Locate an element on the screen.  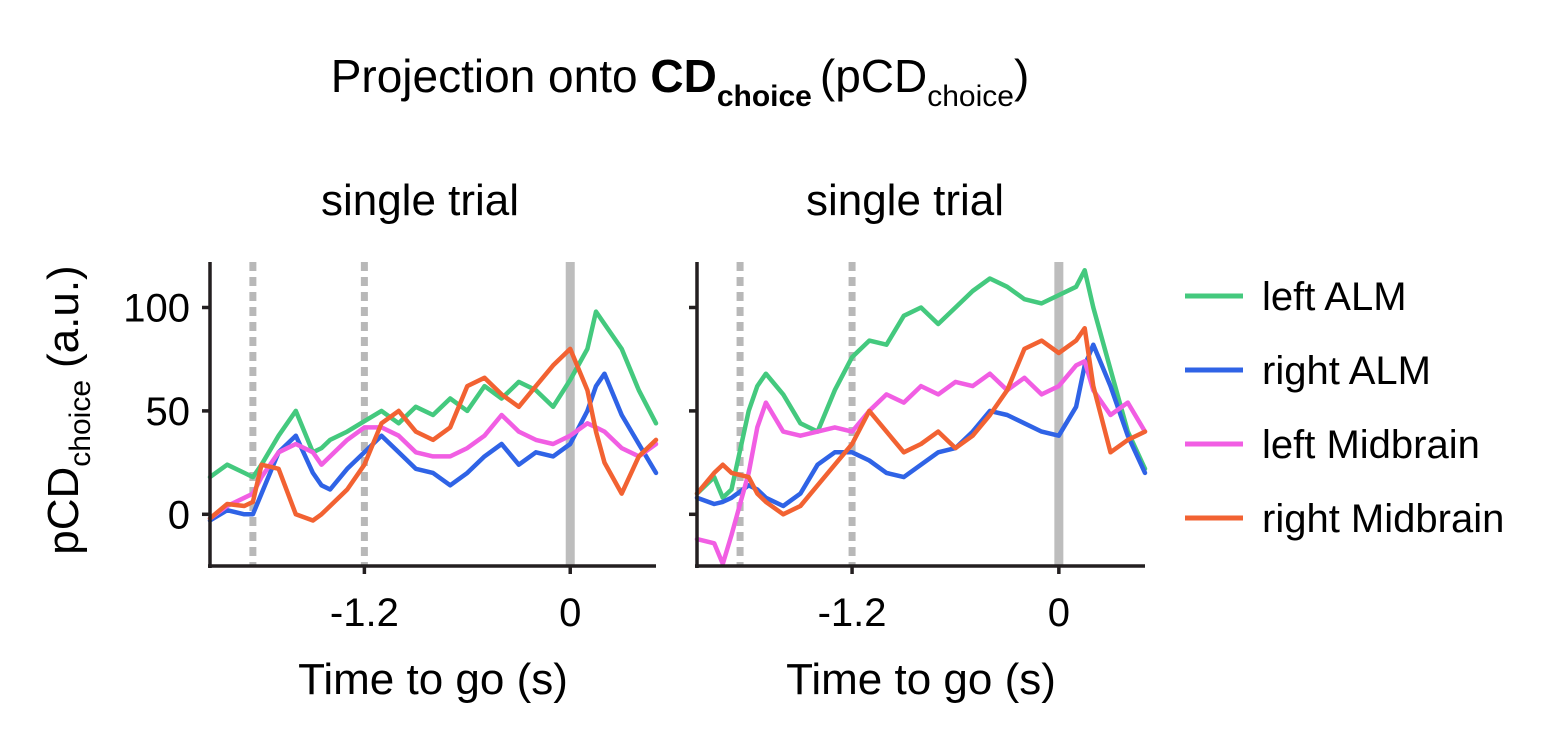
legend-label-right-midbrain: right Midbrain is located at coordinates (1383, 519).